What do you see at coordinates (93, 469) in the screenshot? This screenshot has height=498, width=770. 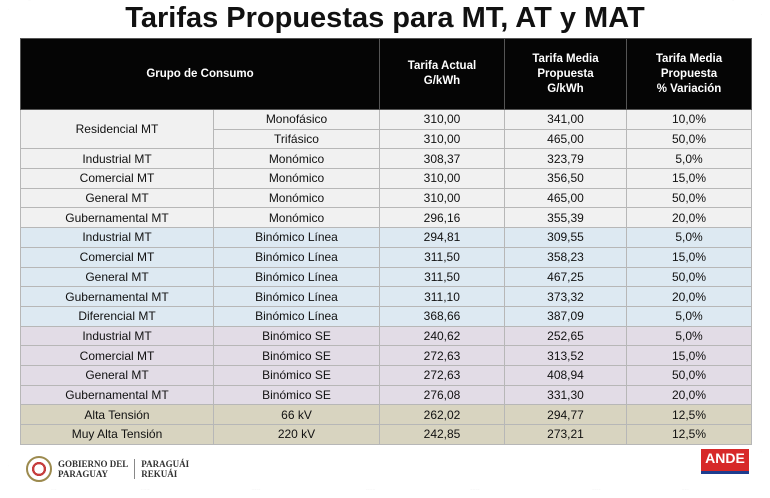 I see `gov-text: GOBIERNO DEL PARAGUAY` at bounding box center [93, 469].